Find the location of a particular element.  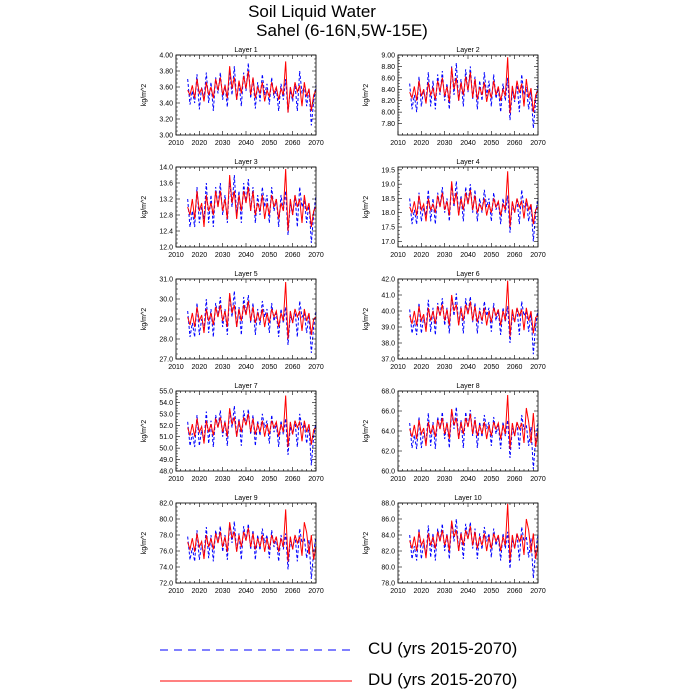

y-tick-label: 3.40 is located at coordinates (166, 104).